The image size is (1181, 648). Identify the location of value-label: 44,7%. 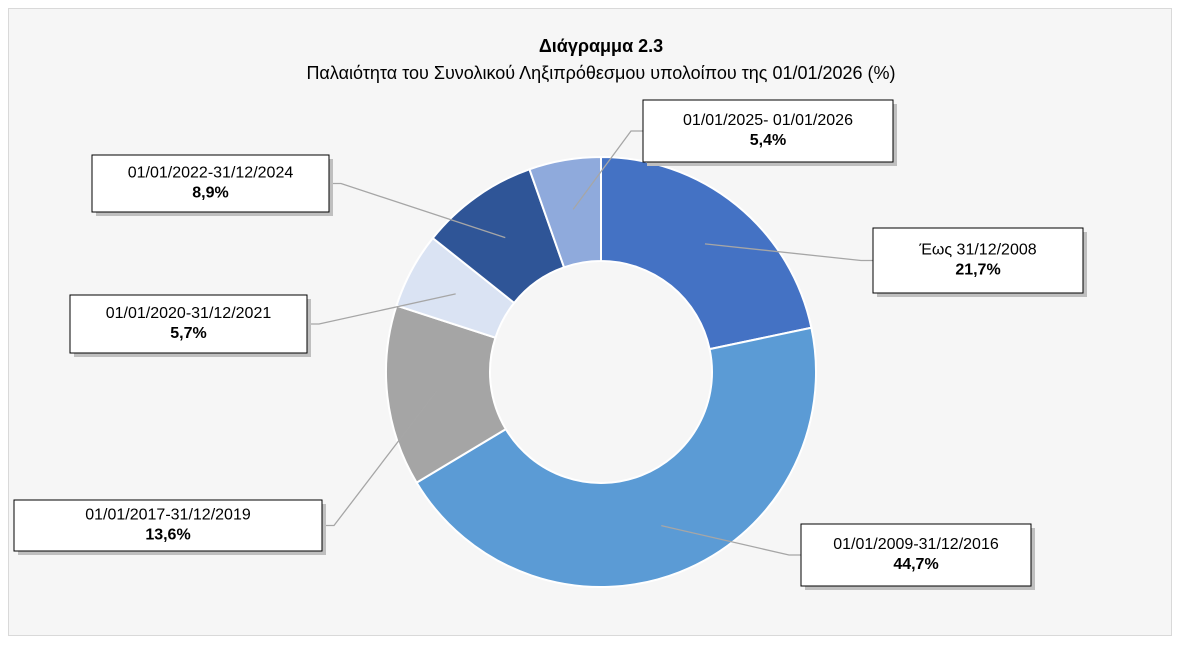
(915, 564).